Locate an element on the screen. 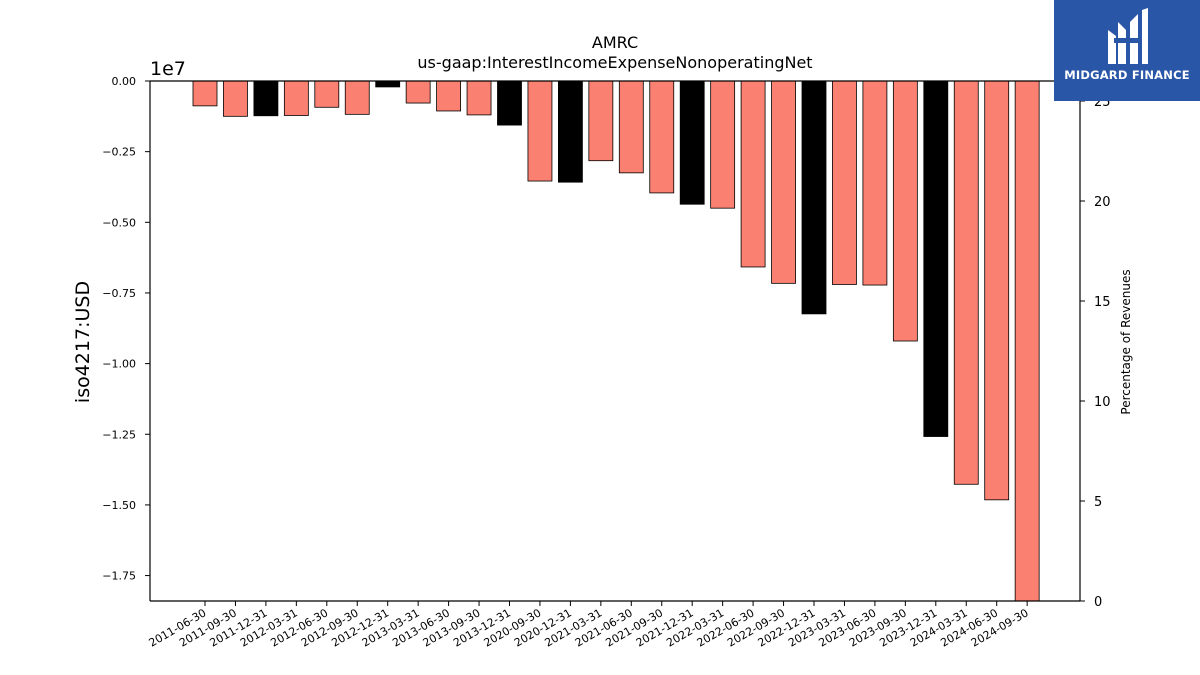 The height and width of the screenshot is (675, 1200). y2-tick-label: 15 is located at coordinates (1102, 302).